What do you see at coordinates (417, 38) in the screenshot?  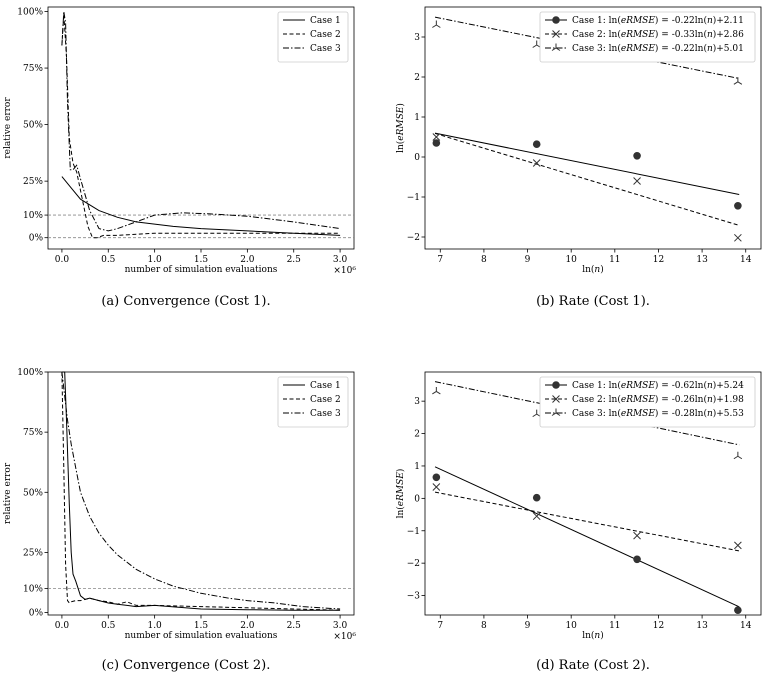 I see `y-tick-label: 3` at bounding box center [417, 38].